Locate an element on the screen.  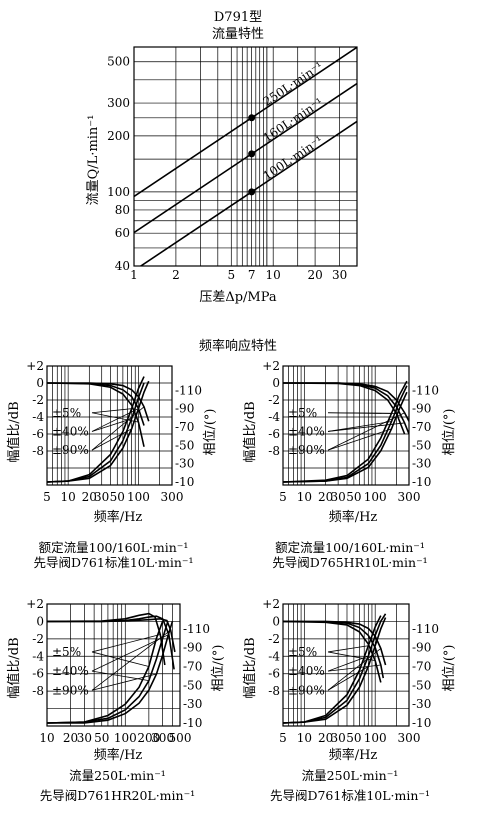
flow-y-tick-label: 80 is located at coordinates (122, 210).